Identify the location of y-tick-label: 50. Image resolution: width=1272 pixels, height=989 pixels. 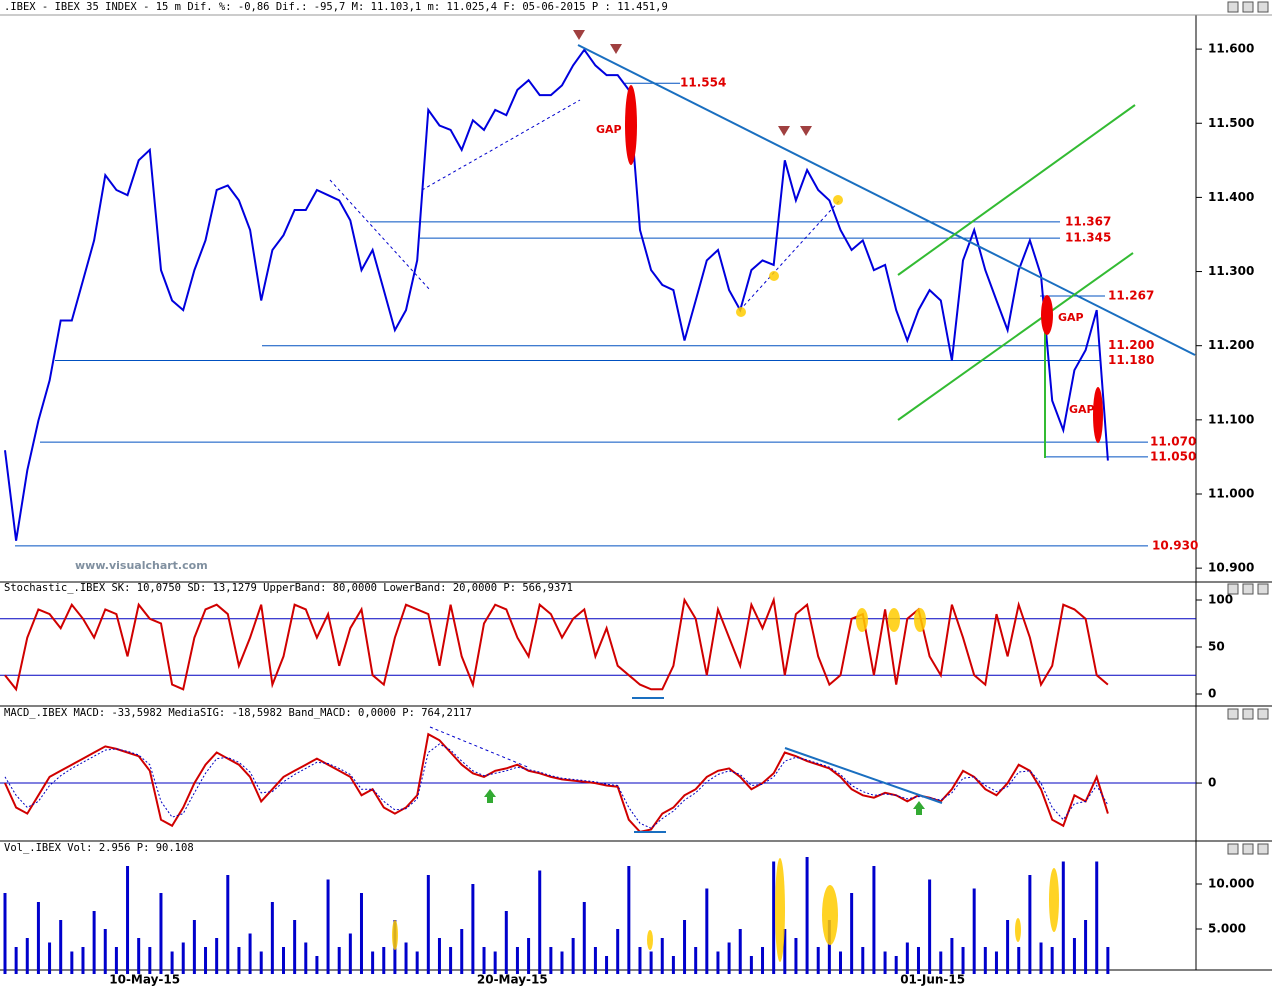
(1216, 647).